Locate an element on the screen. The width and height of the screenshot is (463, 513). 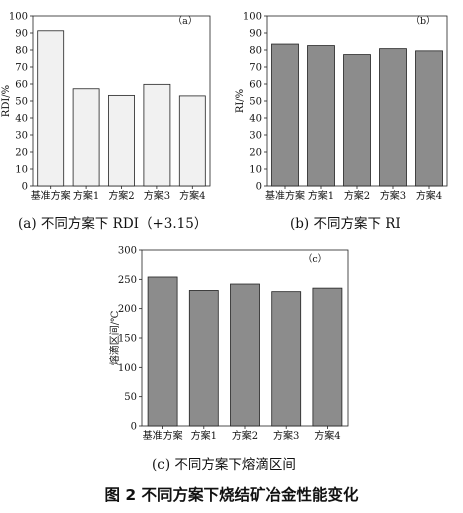
y-axis-label: RI/% is located at coordinates (240, 101).